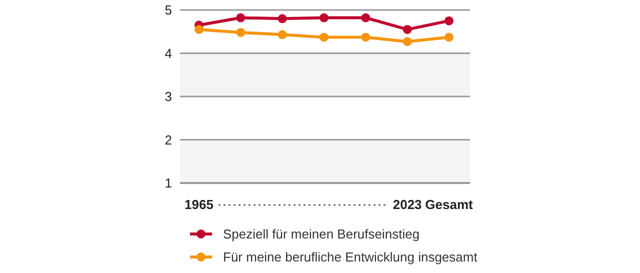  What do you see at coordinates (199, 204) in the screenshot?
I see `x-tick-label: 1965` at bounding box center [199, 204].